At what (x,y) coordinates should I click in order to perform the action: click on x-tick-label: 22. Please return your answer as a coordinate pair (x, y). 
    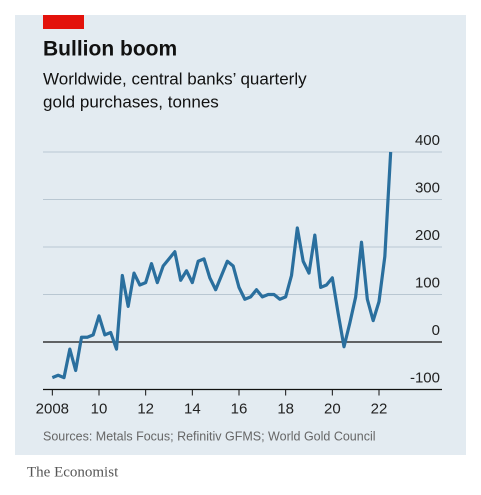
    Looking at the image, I should click on (379, 408).